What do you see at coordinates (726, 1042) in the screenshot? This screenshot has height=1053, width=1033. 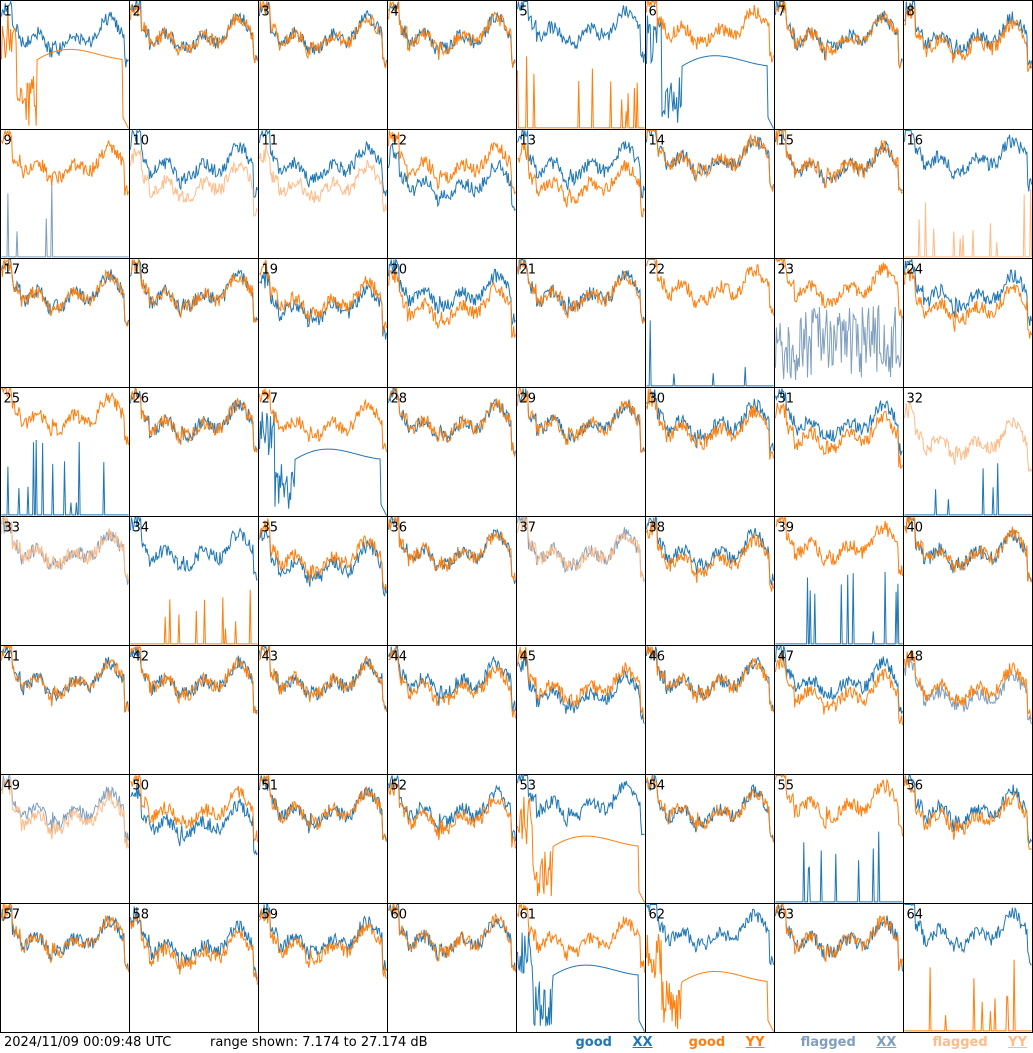 I see `legend-good-yy: good YY` at bounding box center [726, 1042].